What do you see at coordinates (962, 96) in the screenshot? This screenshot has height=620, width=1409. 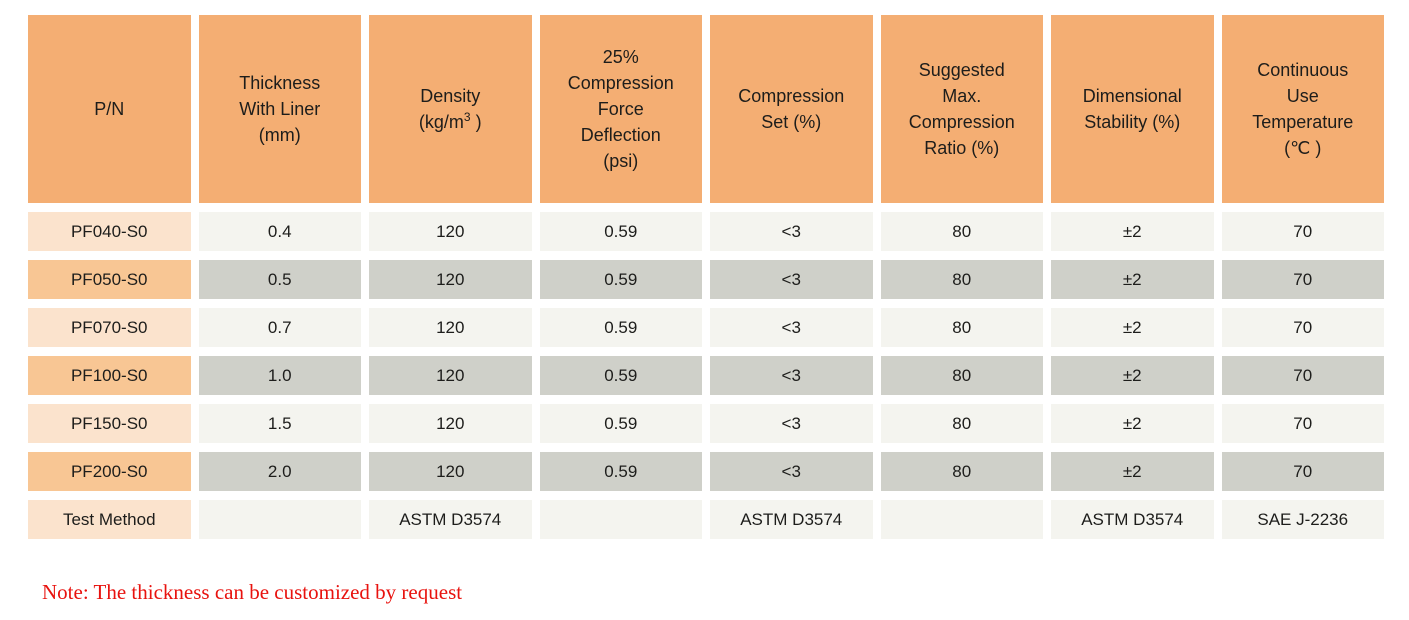 I see `header-max-compression-ratio-label: Max.` at bounding box center [962, 96].